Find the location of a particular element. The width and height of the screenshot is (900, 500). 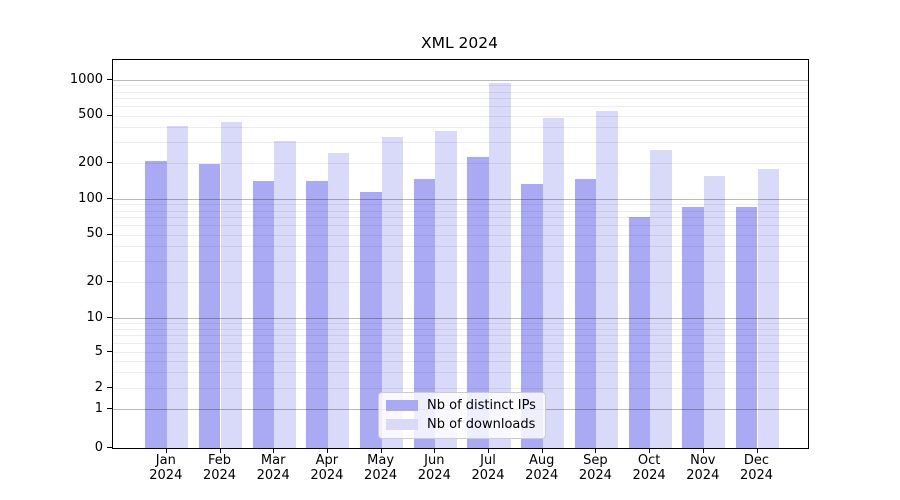

legend-swatch-distinct-ips is located at coordinates (402, 405).